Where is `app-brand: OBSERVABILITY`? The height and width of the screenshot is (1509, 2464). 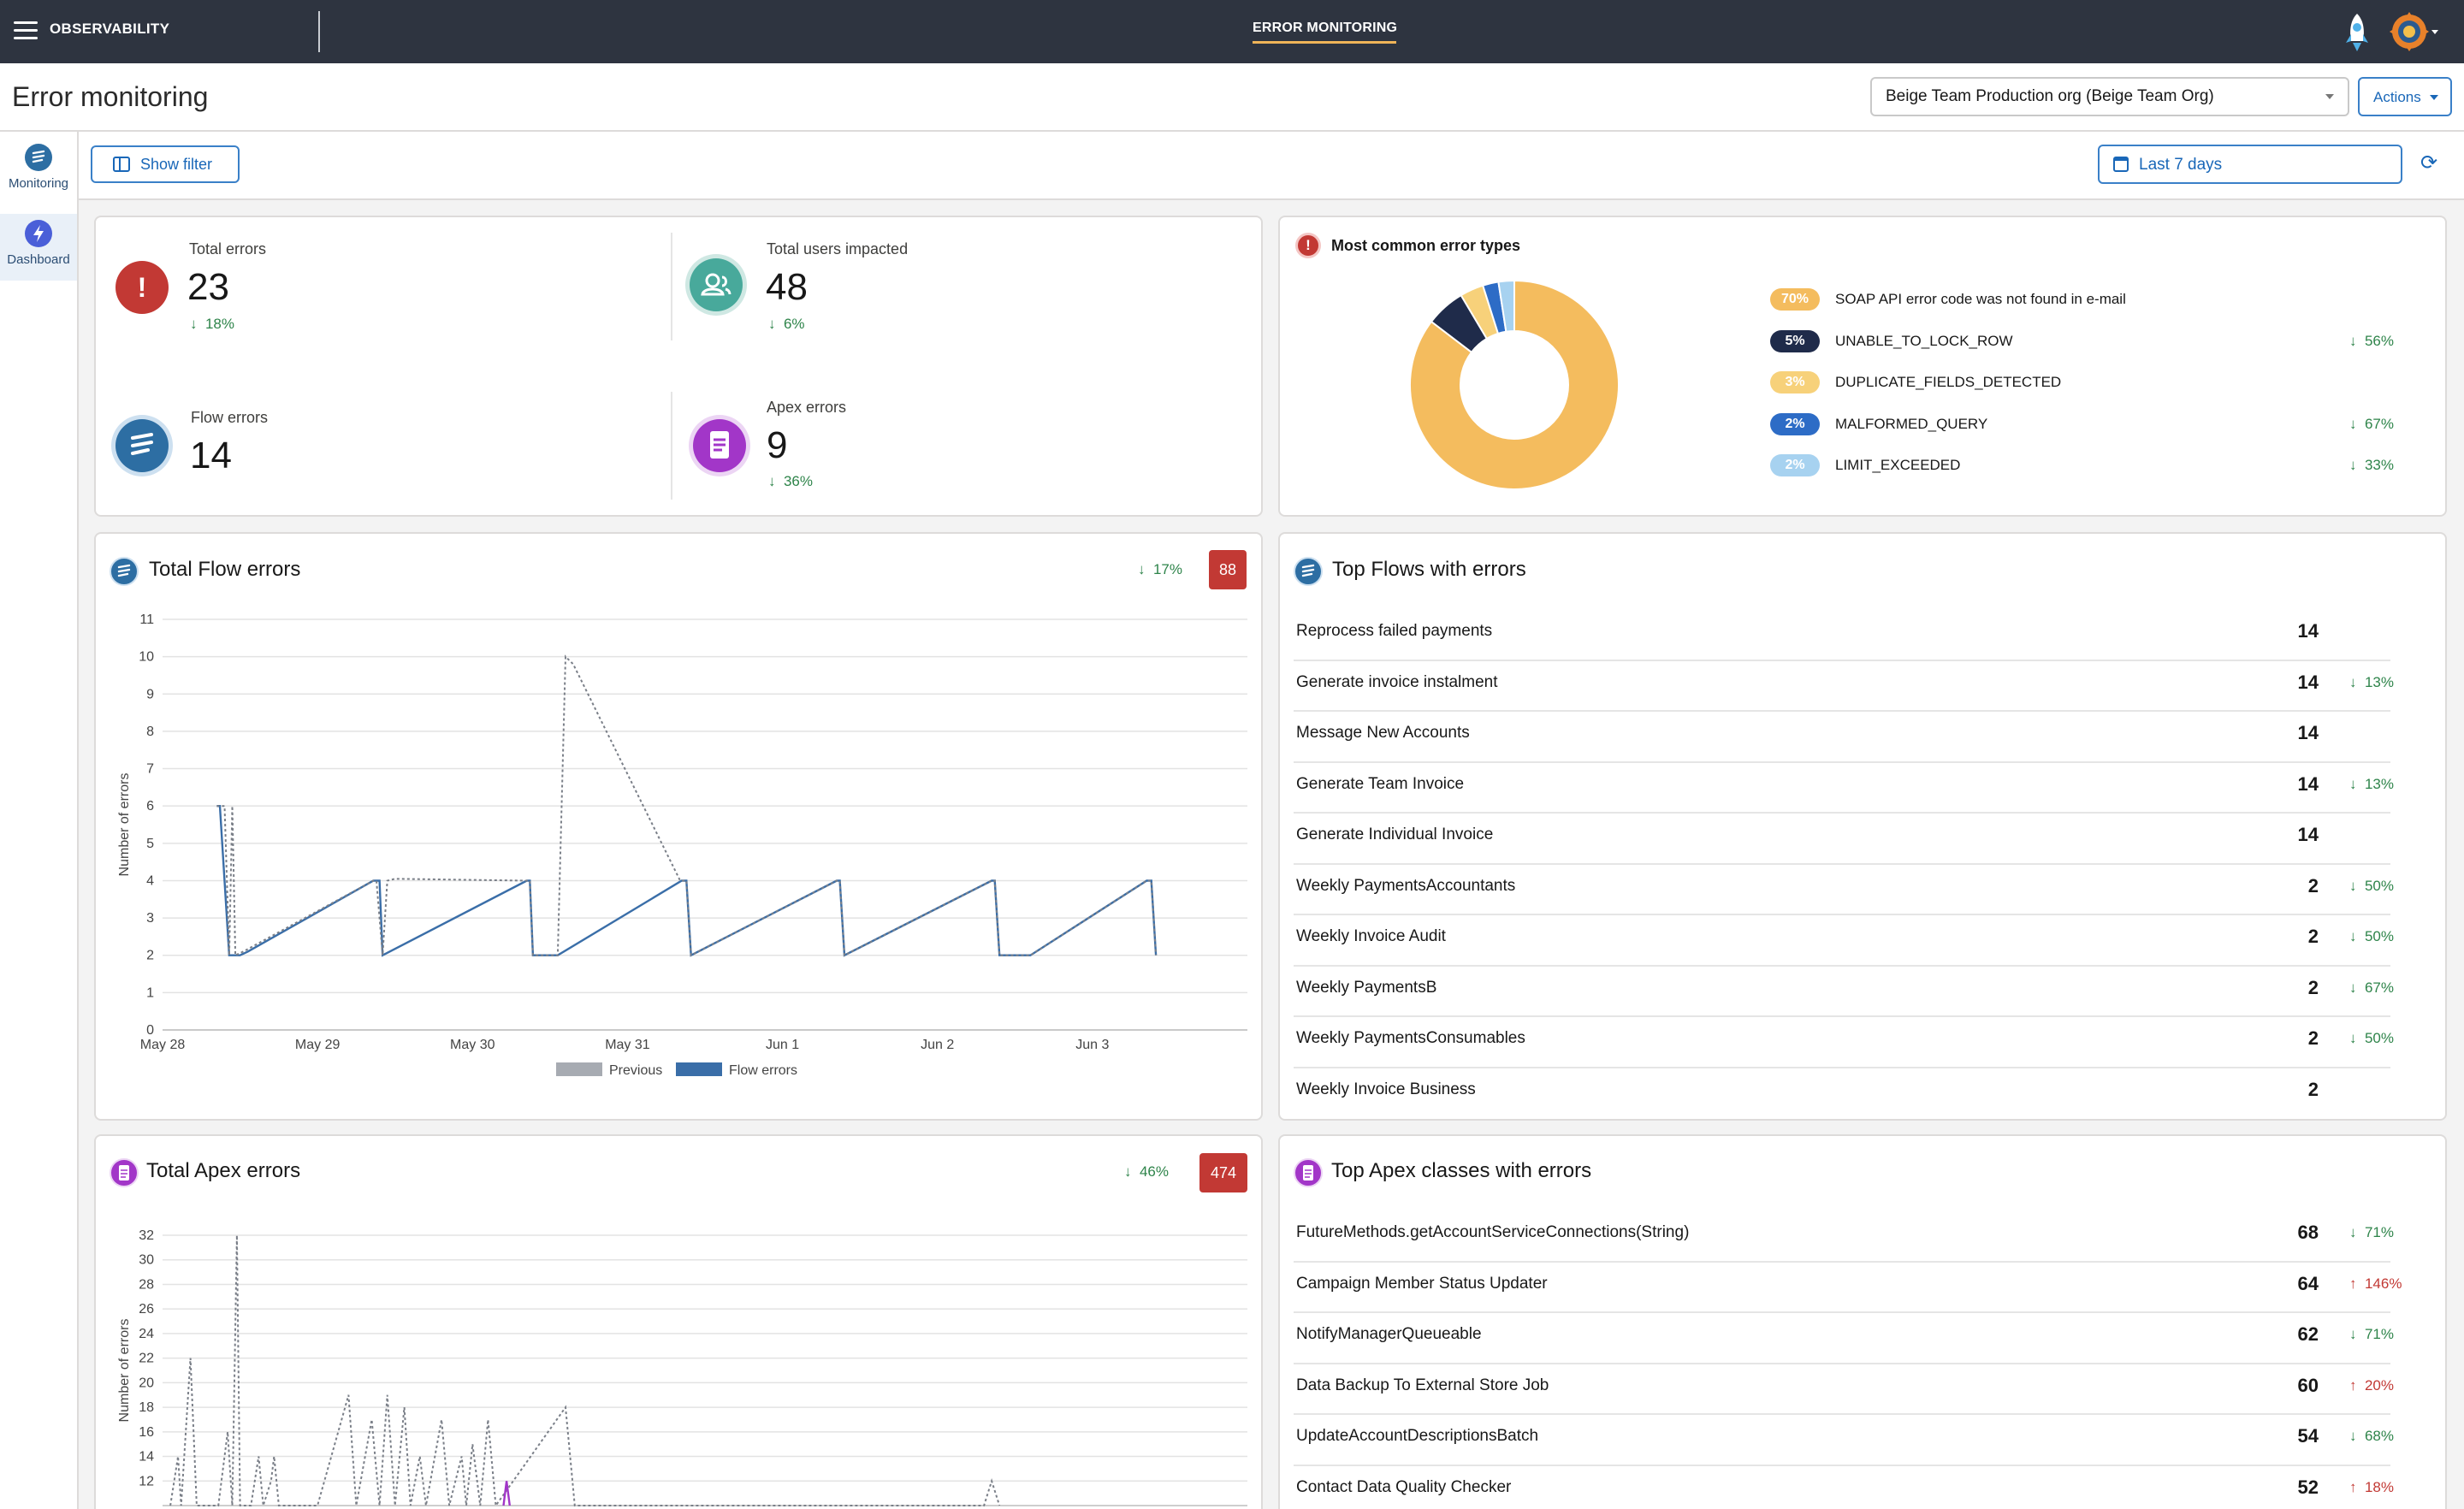 app-brand: OBSERVABILITY is located at coordinates (110, 29).